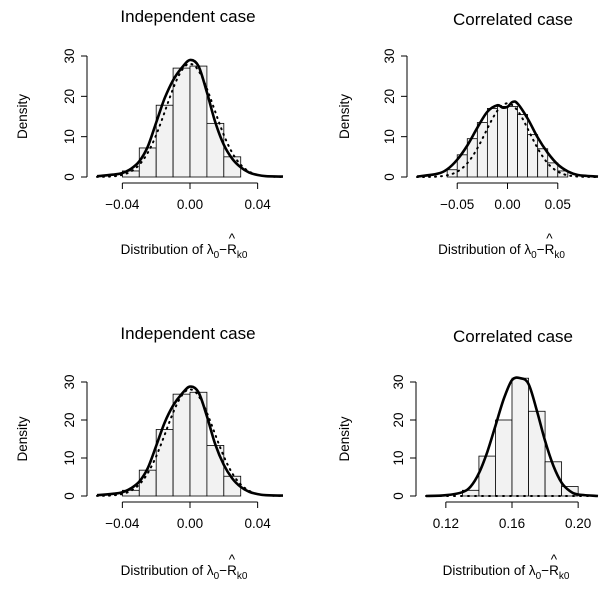  I want to click on x-tick-label: 0.05, so click(558, 204).